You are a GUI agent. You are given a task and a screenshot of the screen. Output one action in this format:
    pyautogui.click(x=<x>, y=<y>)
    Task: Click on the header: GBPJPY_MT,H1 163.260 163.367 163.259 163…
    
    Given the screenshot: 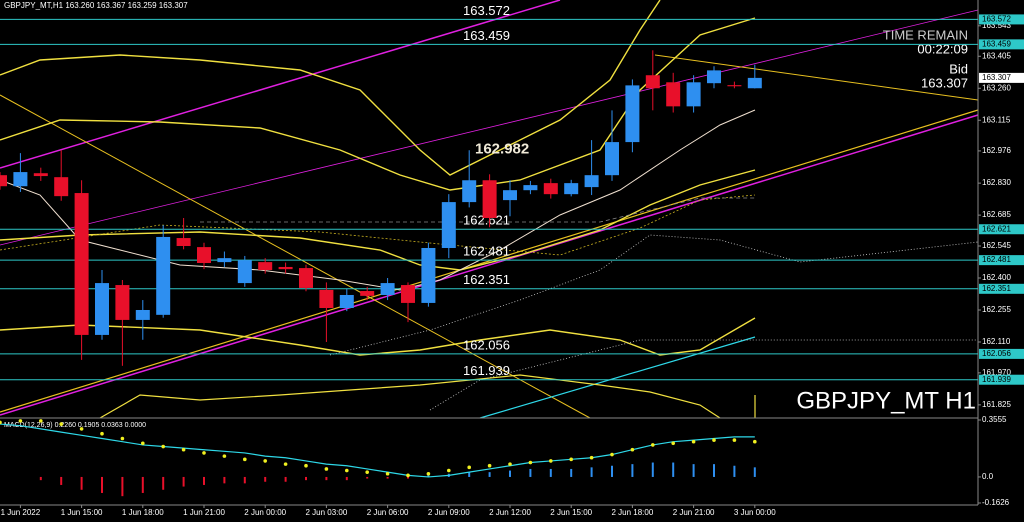 What is the action you would take?
    pyautogui.click(x=96, y=5)
    